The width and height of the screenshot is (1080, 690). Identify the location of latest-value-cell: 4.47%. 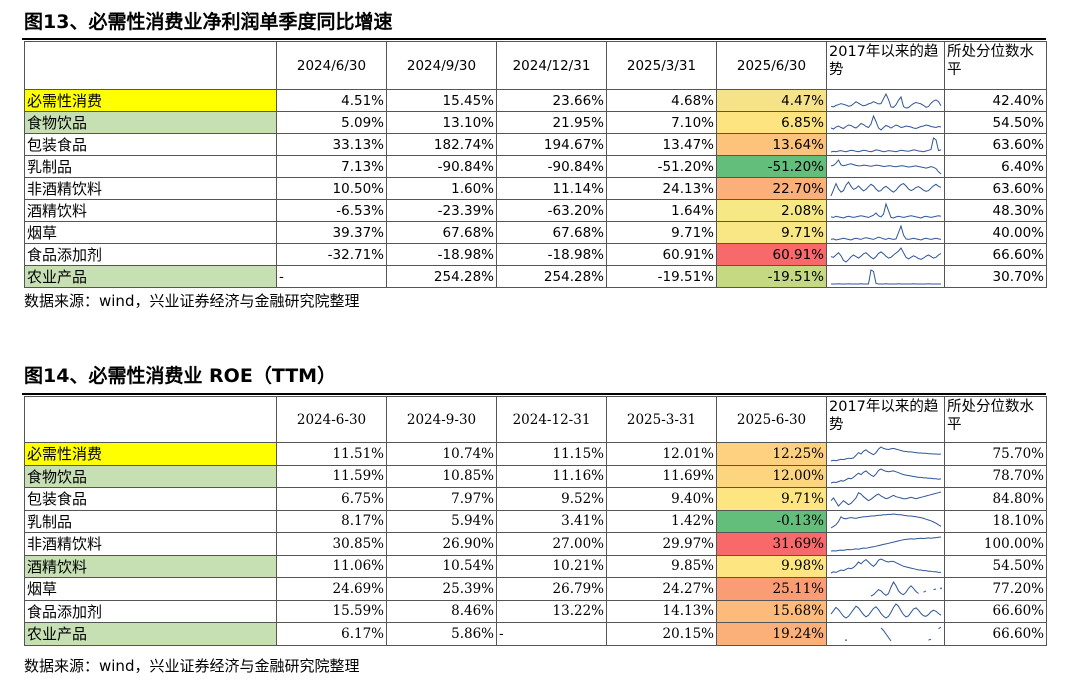
(771, 100).